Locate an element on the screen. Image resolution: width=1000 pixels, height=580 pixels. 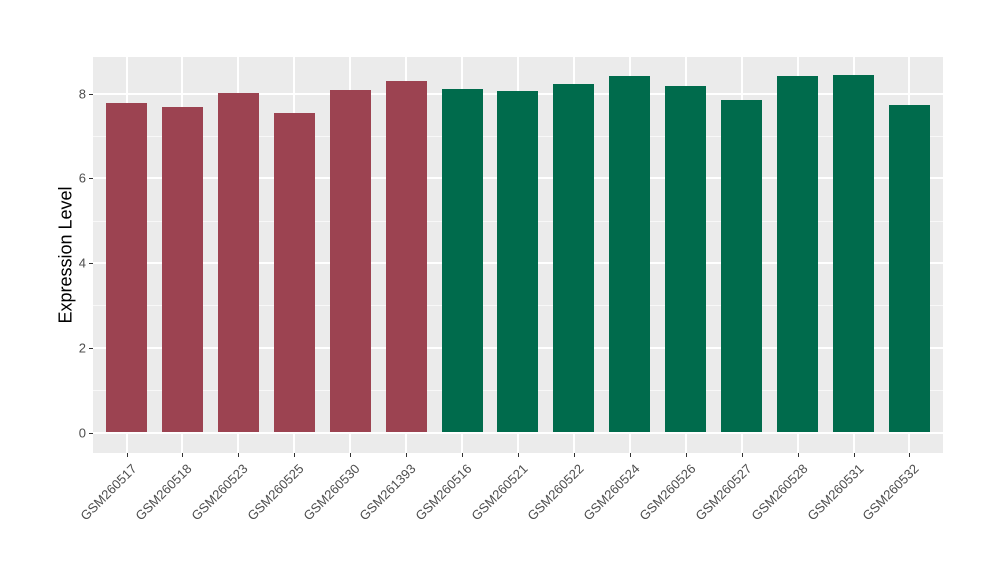
x-tick-label: GSM260528 is located at coordinates (779, 492).